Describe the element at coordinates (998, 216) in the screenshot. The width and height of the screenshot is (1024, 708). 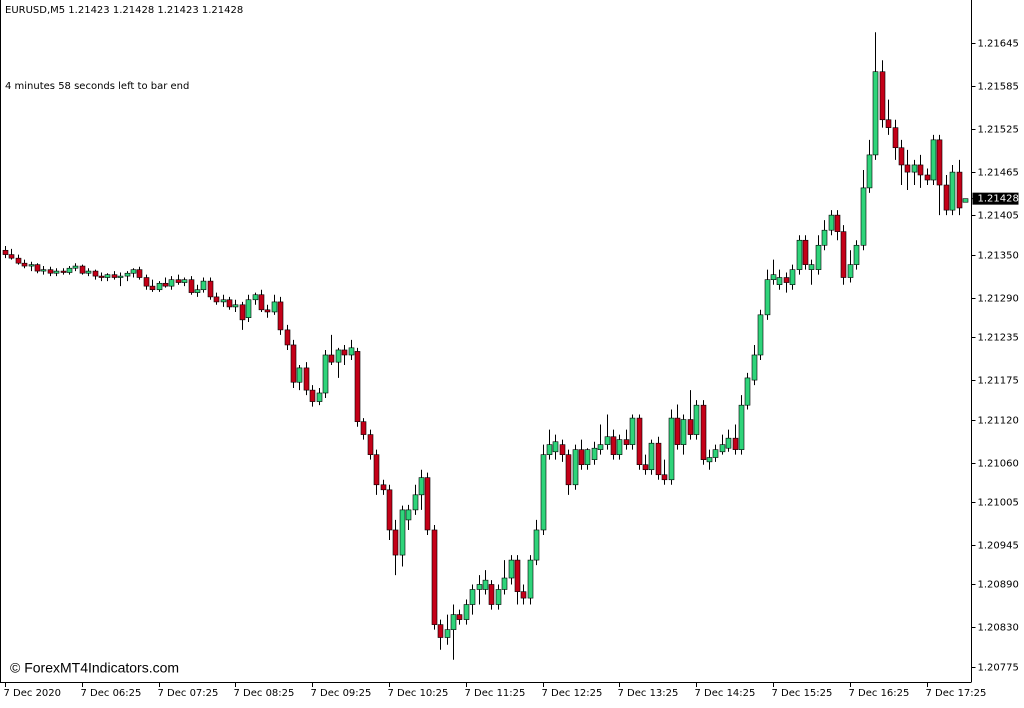
I see `y-tick-label: 1.21405` at that location.